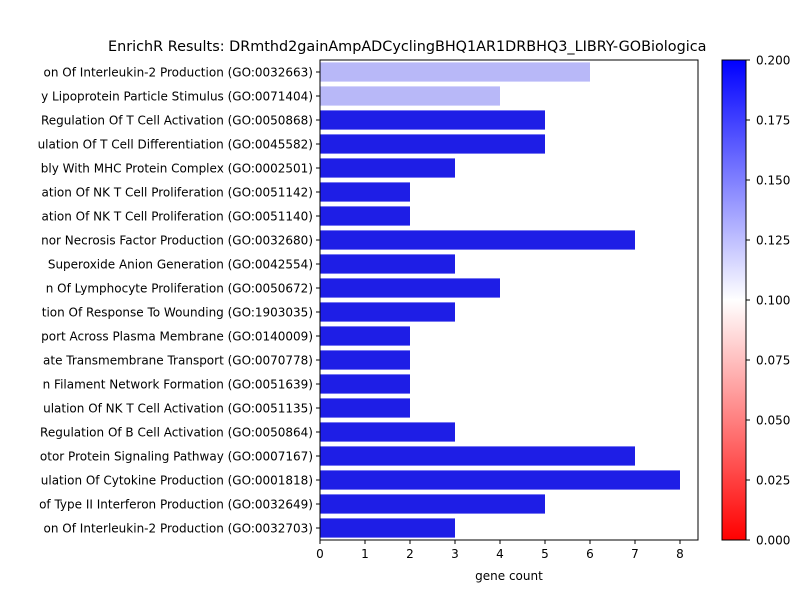  Describe the element at coordinates (680, 554) in the screenshot. I see `x-tick-label: 8` at that location.